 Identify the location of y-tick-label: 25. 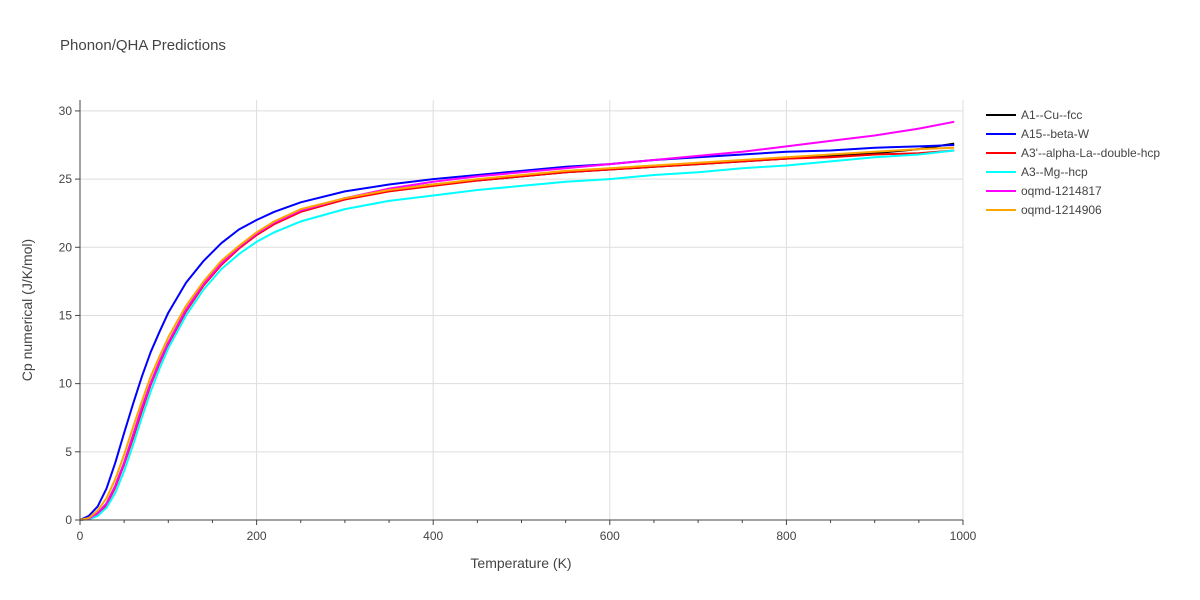
(66, 179).